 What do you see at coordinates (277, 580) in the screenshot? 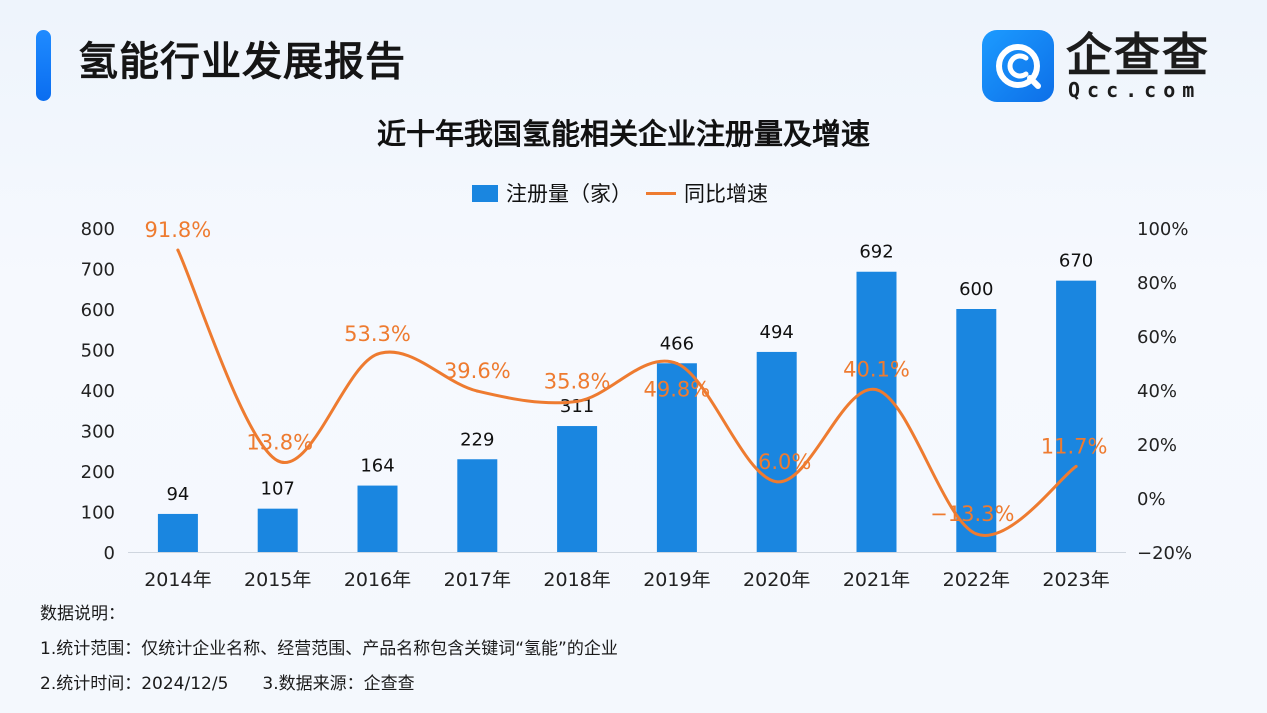
I see `x-tick-label: 2015年` at bounding box center [277, 580].